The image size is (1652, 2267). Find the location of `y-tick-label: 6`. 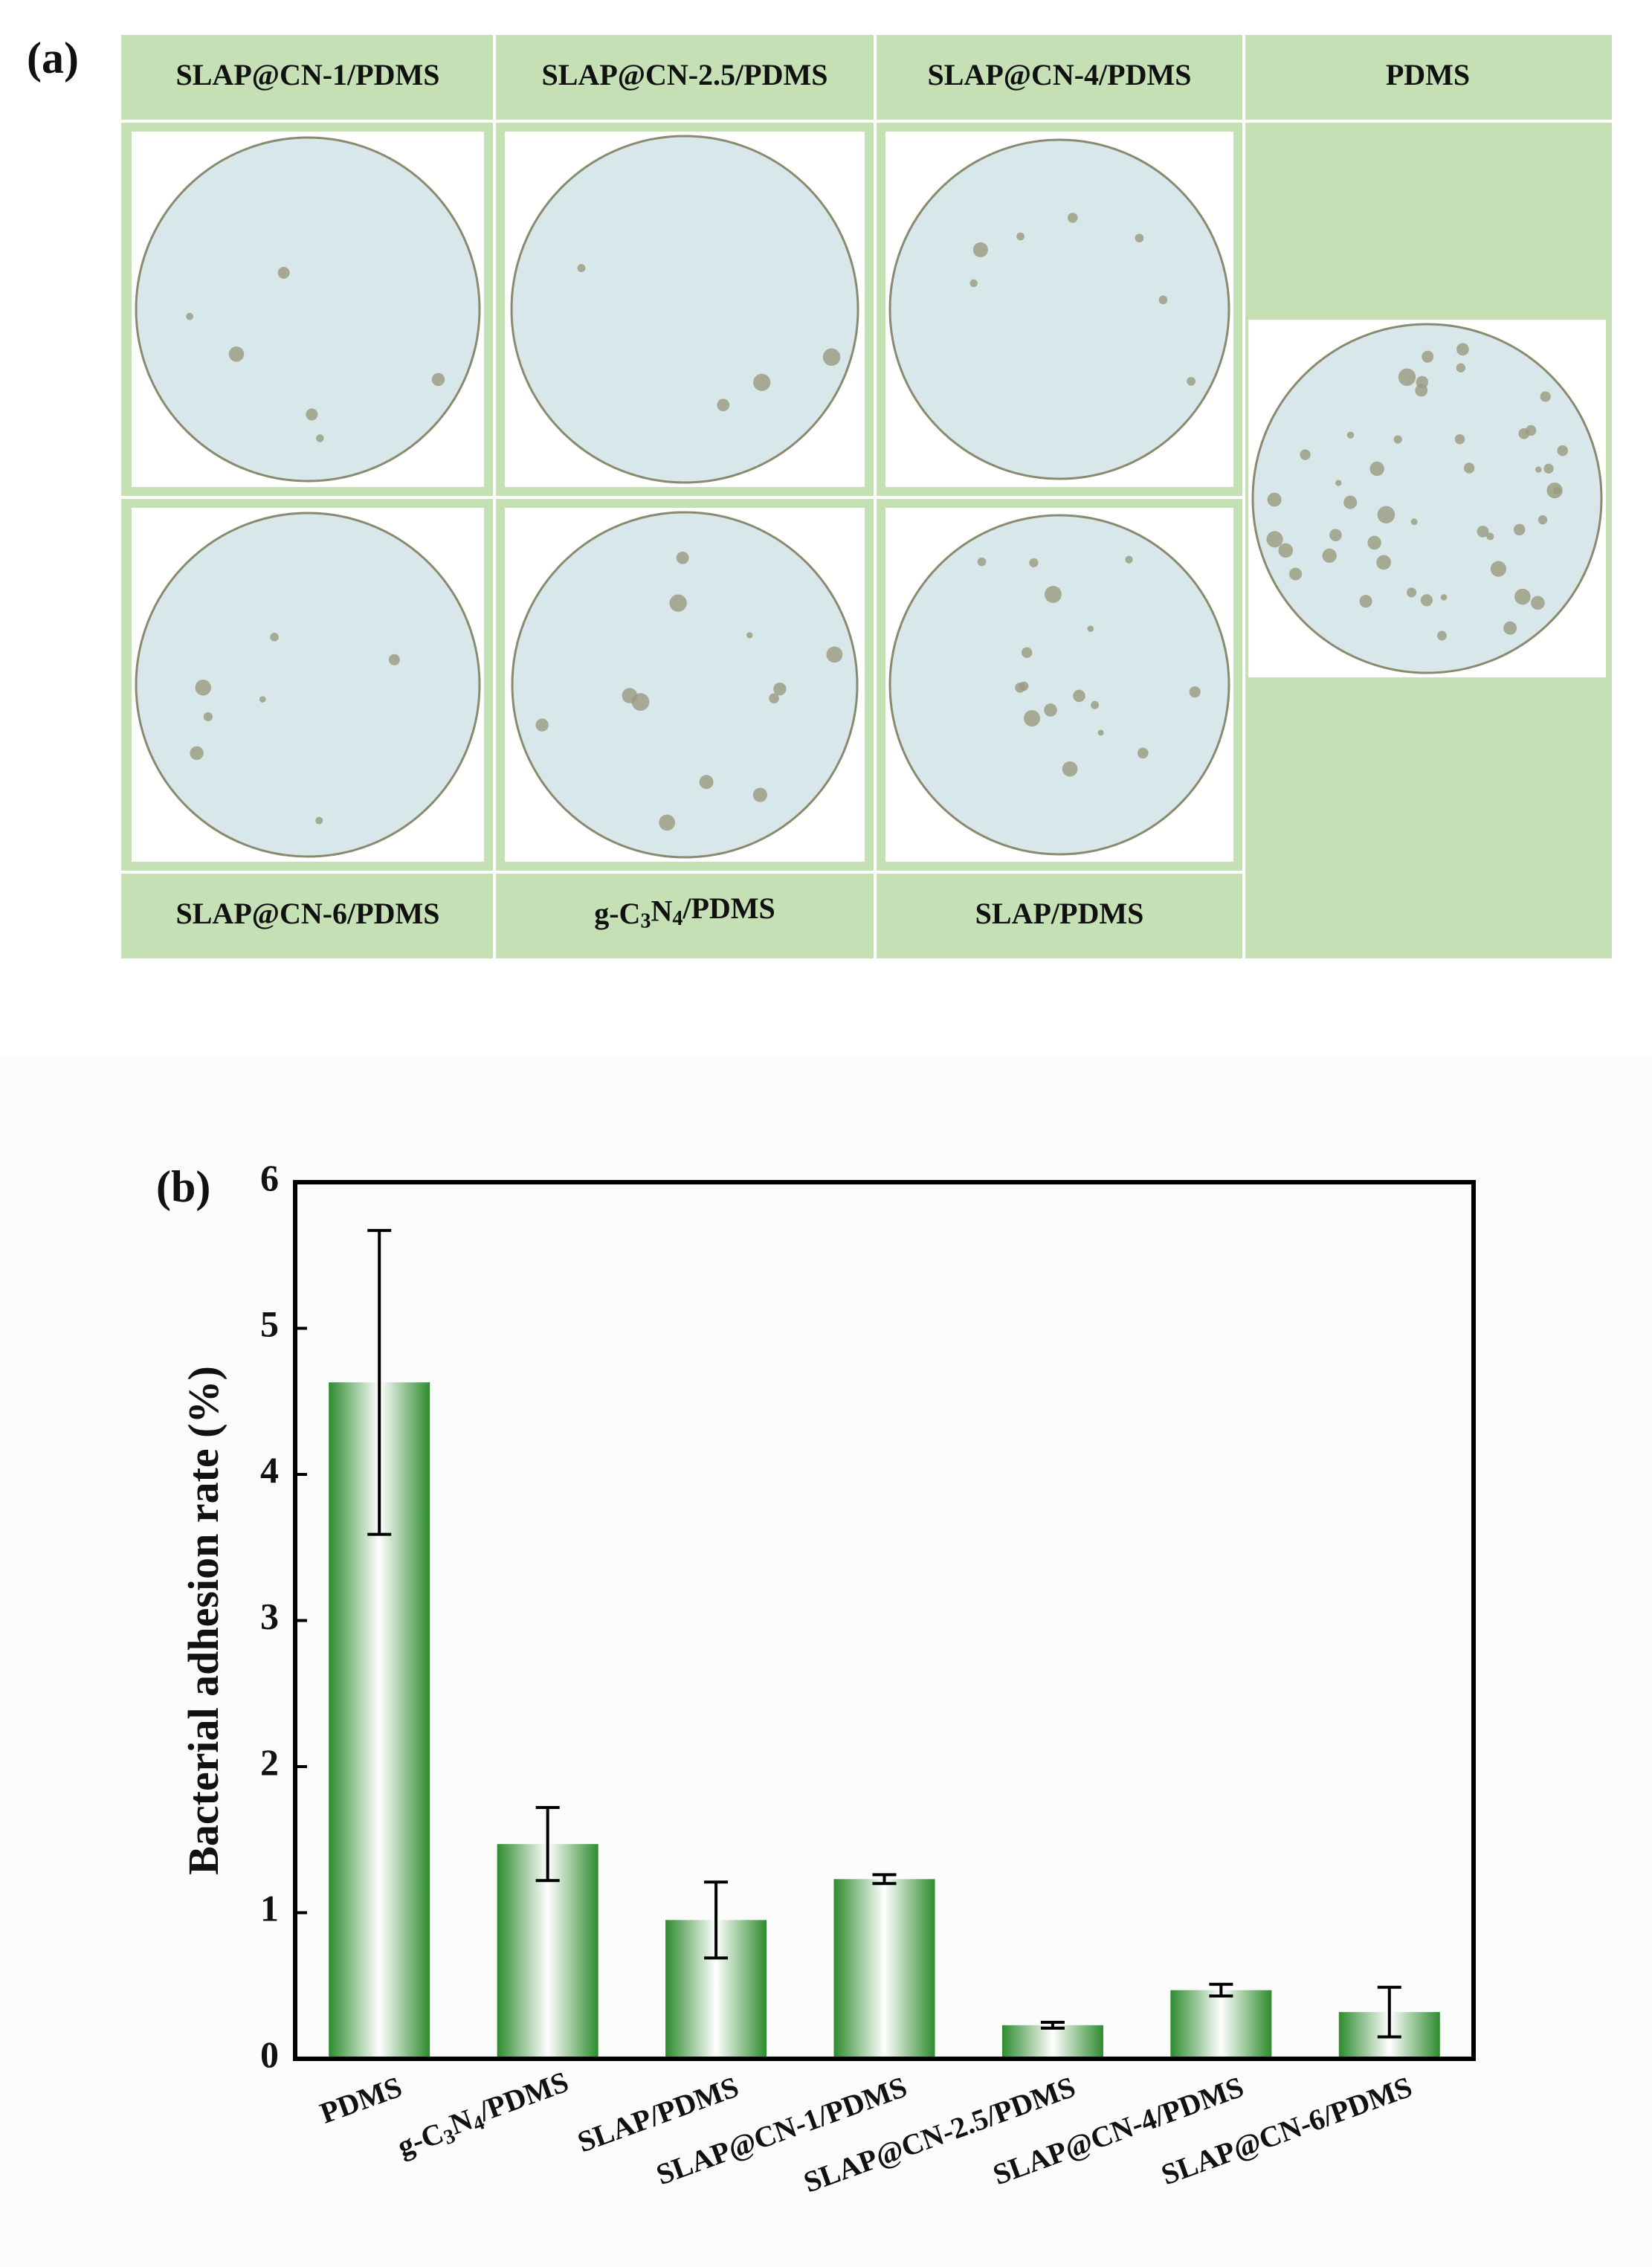

y-tick-label: 6 is located at coordinates (269, 1178).